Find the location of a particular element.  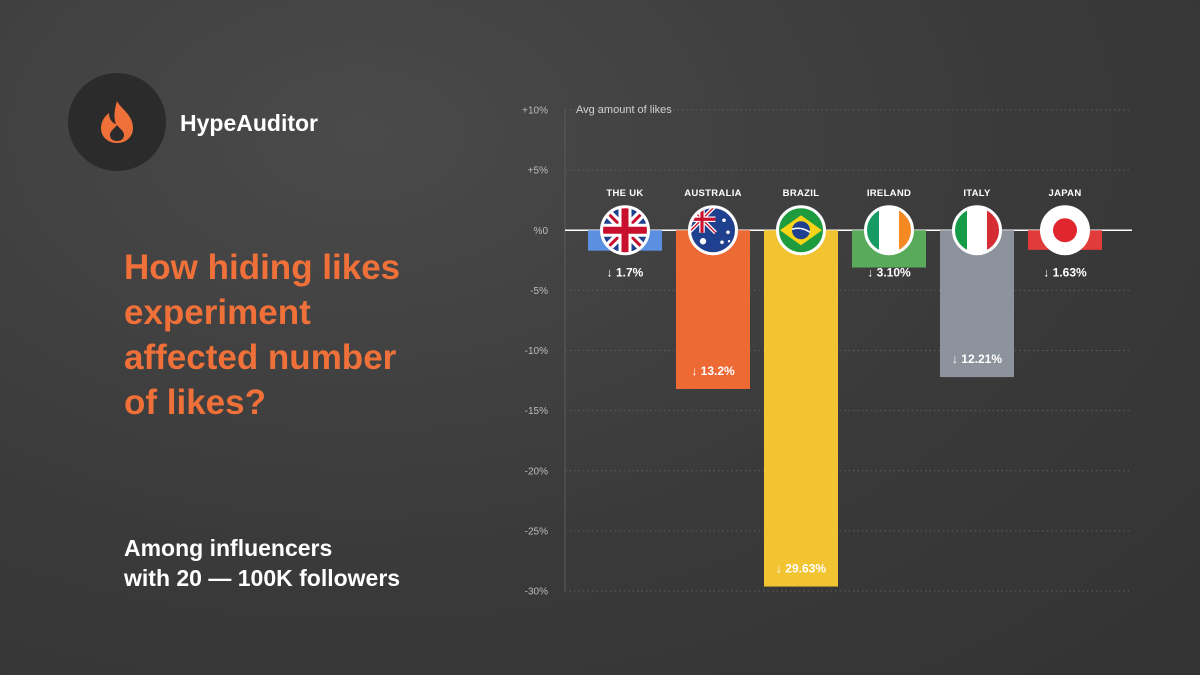

brand-logo is located at coordinates (117, 122).